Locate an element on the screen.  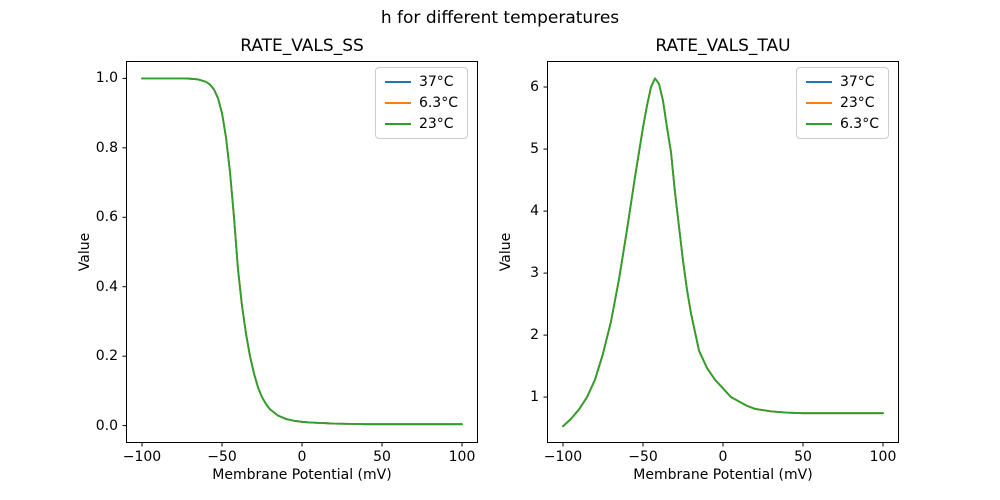
y-tick-label: 5 is located at coordinates (534, 149).